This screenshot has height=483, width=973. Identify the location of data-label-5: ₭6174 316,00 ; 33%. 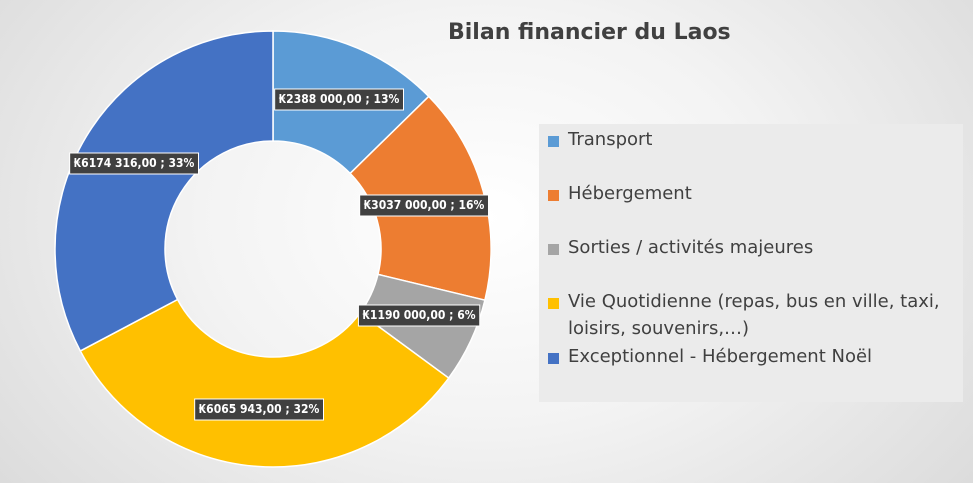
(134, 163).